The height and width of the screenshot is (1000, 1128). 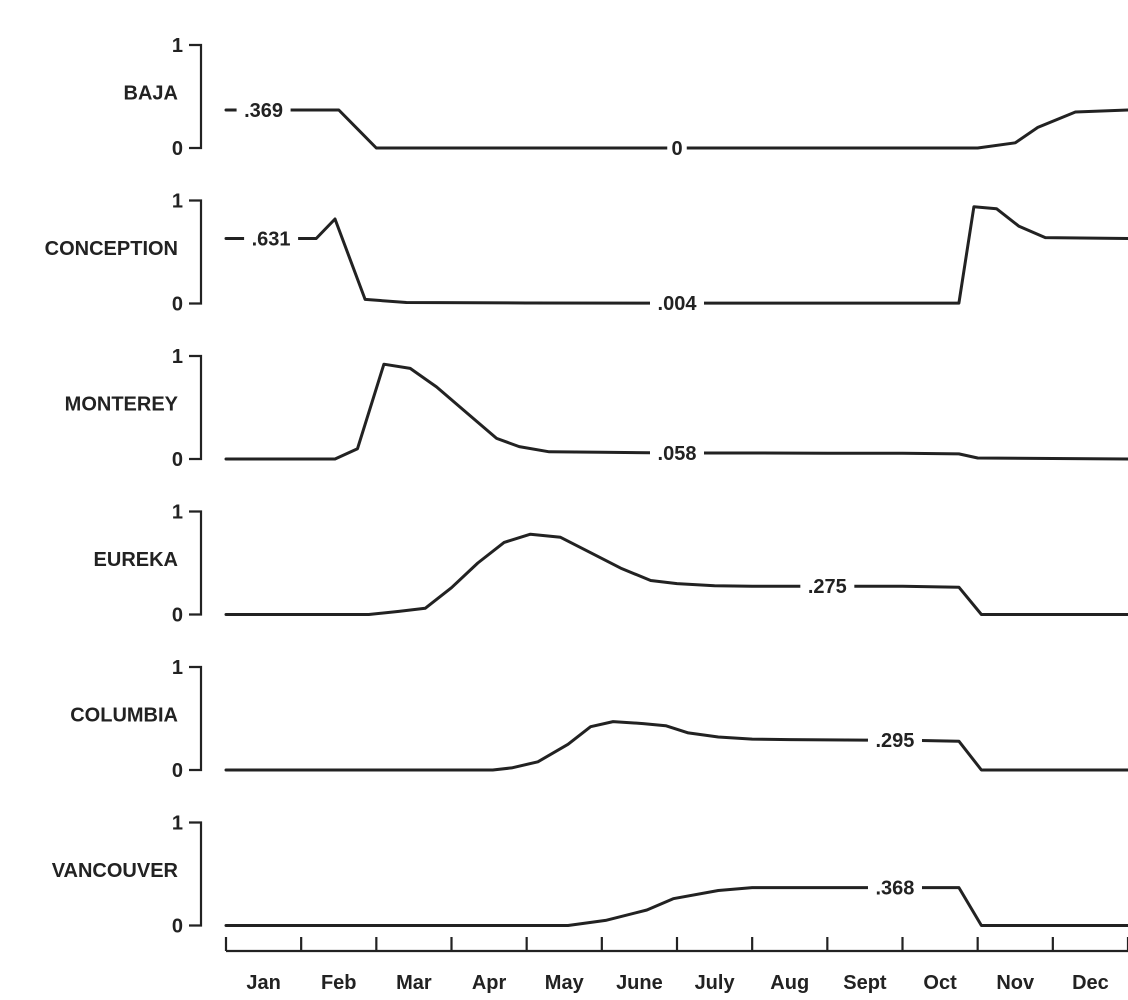 What do you see at coordinates (639, 983) in the screenshot?
I see `month-label-june: June` at bounding box center [639, 983].